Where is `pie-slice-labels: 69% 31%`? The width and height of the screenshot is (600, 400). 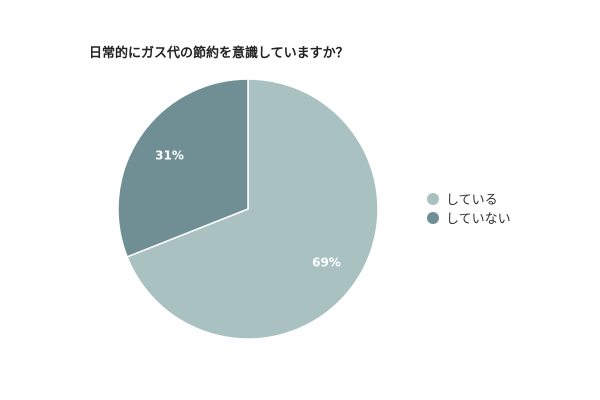
pie-slice-labels: 69% 31% is located at coordinates (248, 209).